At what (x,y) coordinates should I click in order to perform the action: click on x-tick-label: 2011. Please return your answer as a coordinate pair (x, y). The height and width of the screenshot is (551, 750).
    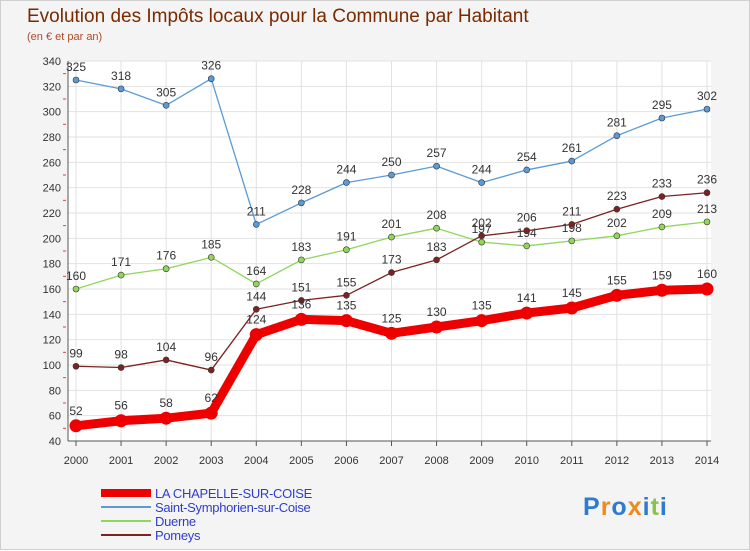
    Looking at the image, I should click on (572, 461).